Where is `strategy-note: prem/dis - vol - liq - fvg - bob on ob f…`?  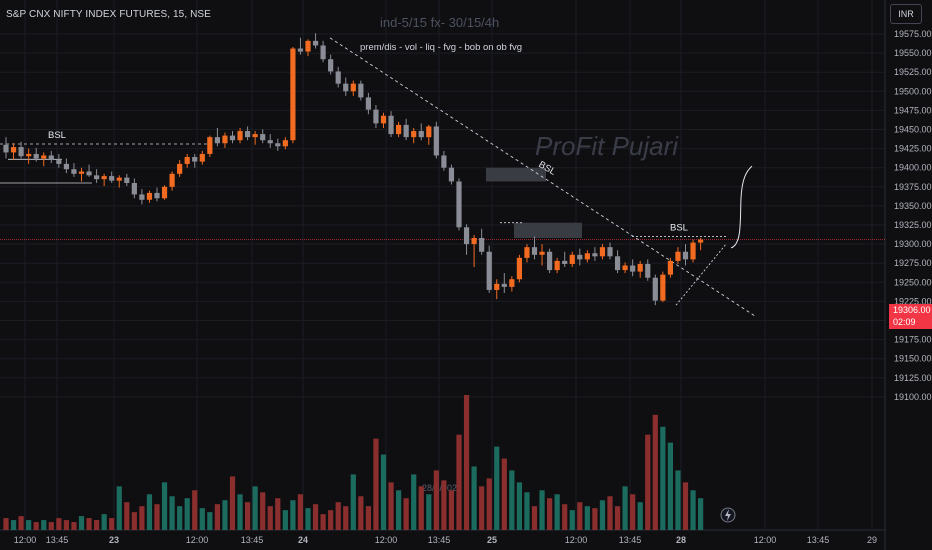 strategy-note: prem/dis - vol - liq - fvg - bob on ob f… is located at coordinates (441, 47).